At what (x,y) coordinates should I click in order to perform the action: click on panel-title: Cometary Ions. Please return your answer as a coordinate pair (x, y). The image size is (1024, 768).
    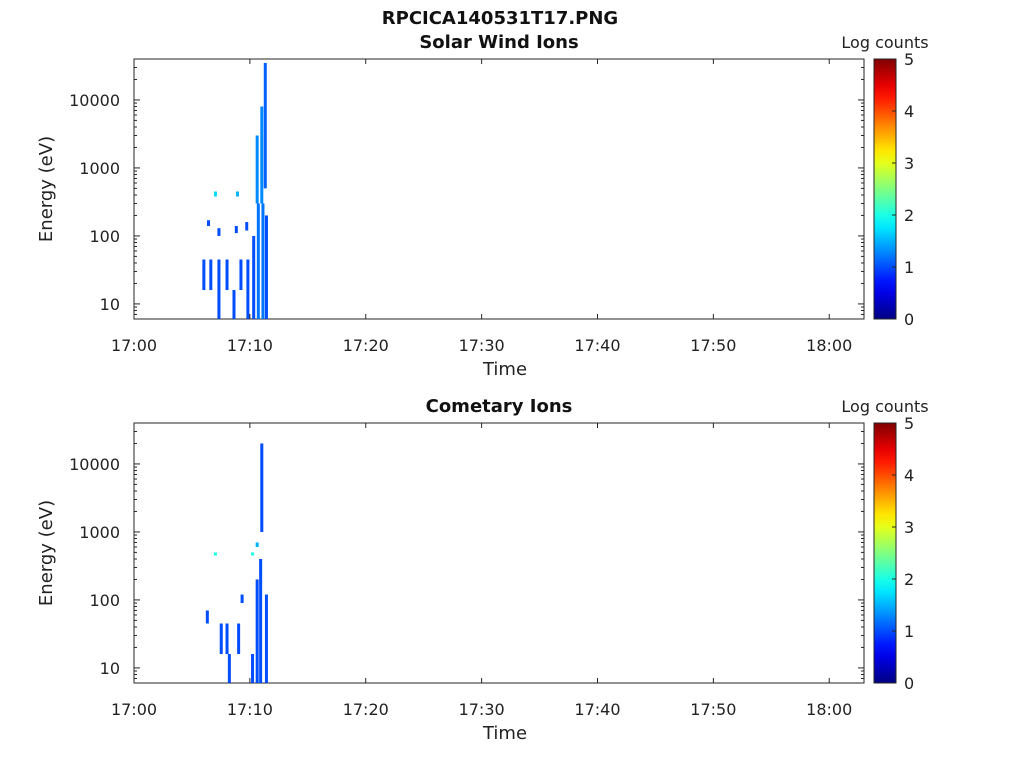
    Looking at the image, I should click on (499, 406).